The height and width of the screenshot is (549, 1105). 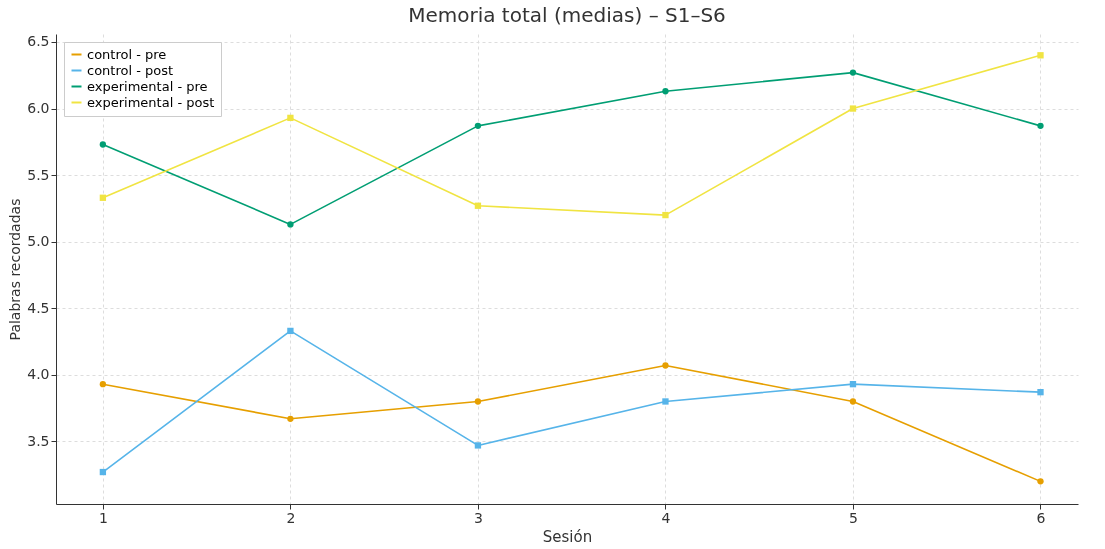 I want to click on legend-label: experimental - pre, so click(x=147, y=86).